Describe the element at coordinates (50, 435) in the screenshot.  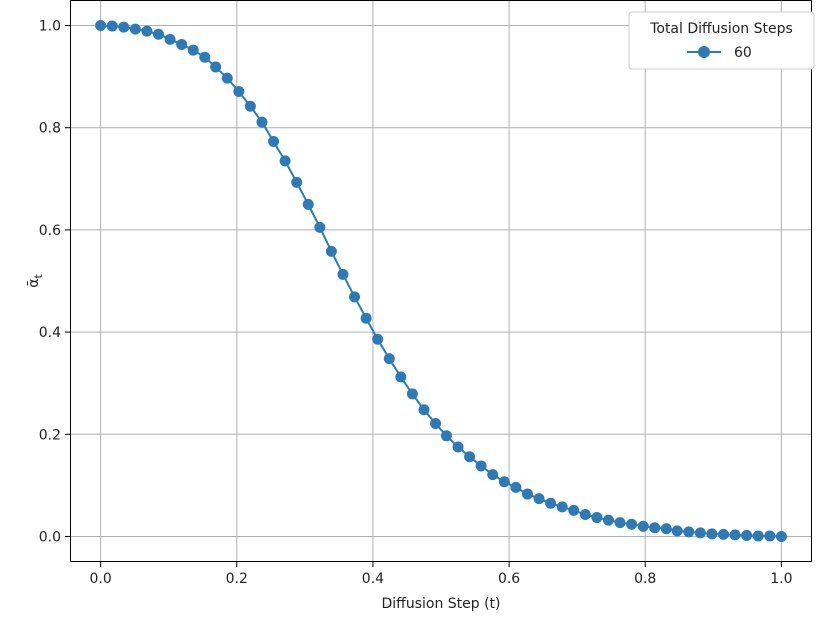
I see `y-tick-label: 0.2` at that location.